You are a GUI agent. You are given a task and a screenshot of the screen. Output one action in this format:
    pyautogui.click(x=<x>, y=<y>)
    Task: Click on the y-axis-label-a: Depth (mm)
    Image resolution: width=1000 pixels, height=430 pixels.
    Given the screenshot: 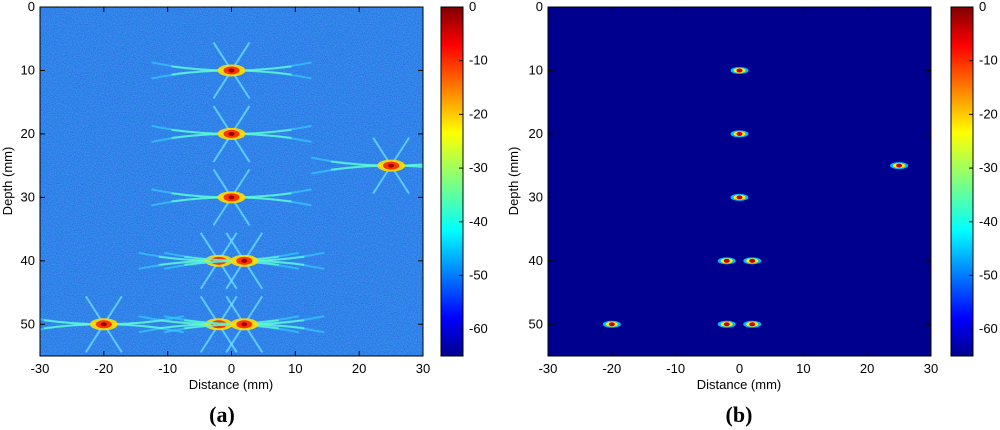 What is the action you would take?
    pyautogui.click(x=7, y=181)
    